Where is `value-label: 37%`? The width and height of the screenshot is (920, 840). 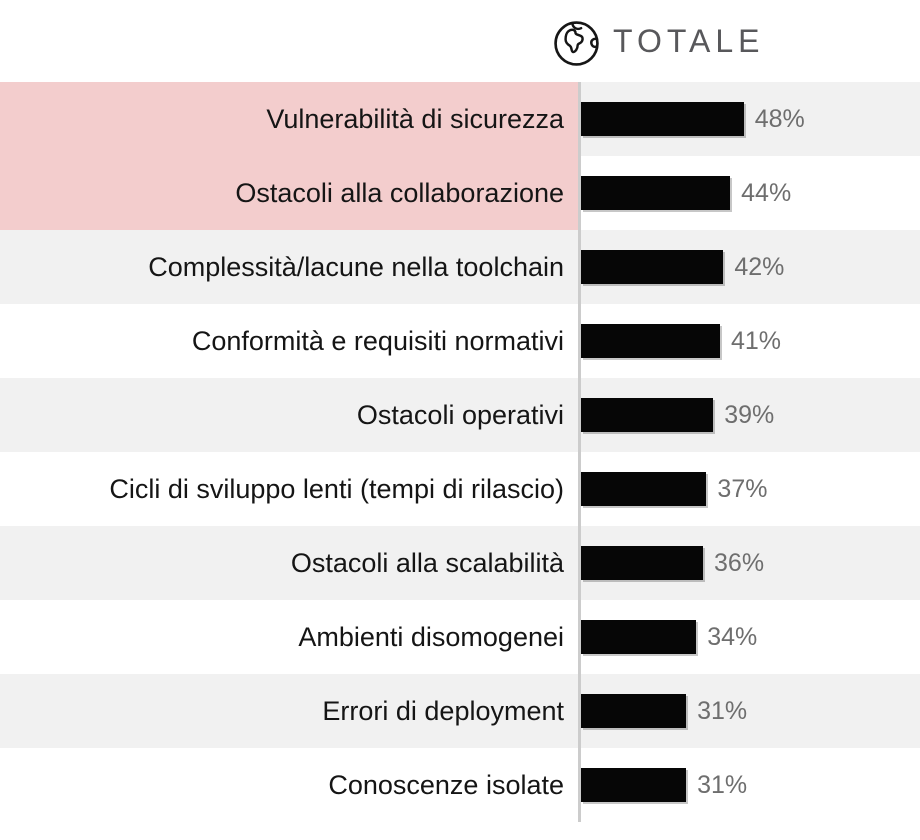 value-label: 37% is located at coordinates (742, 488).